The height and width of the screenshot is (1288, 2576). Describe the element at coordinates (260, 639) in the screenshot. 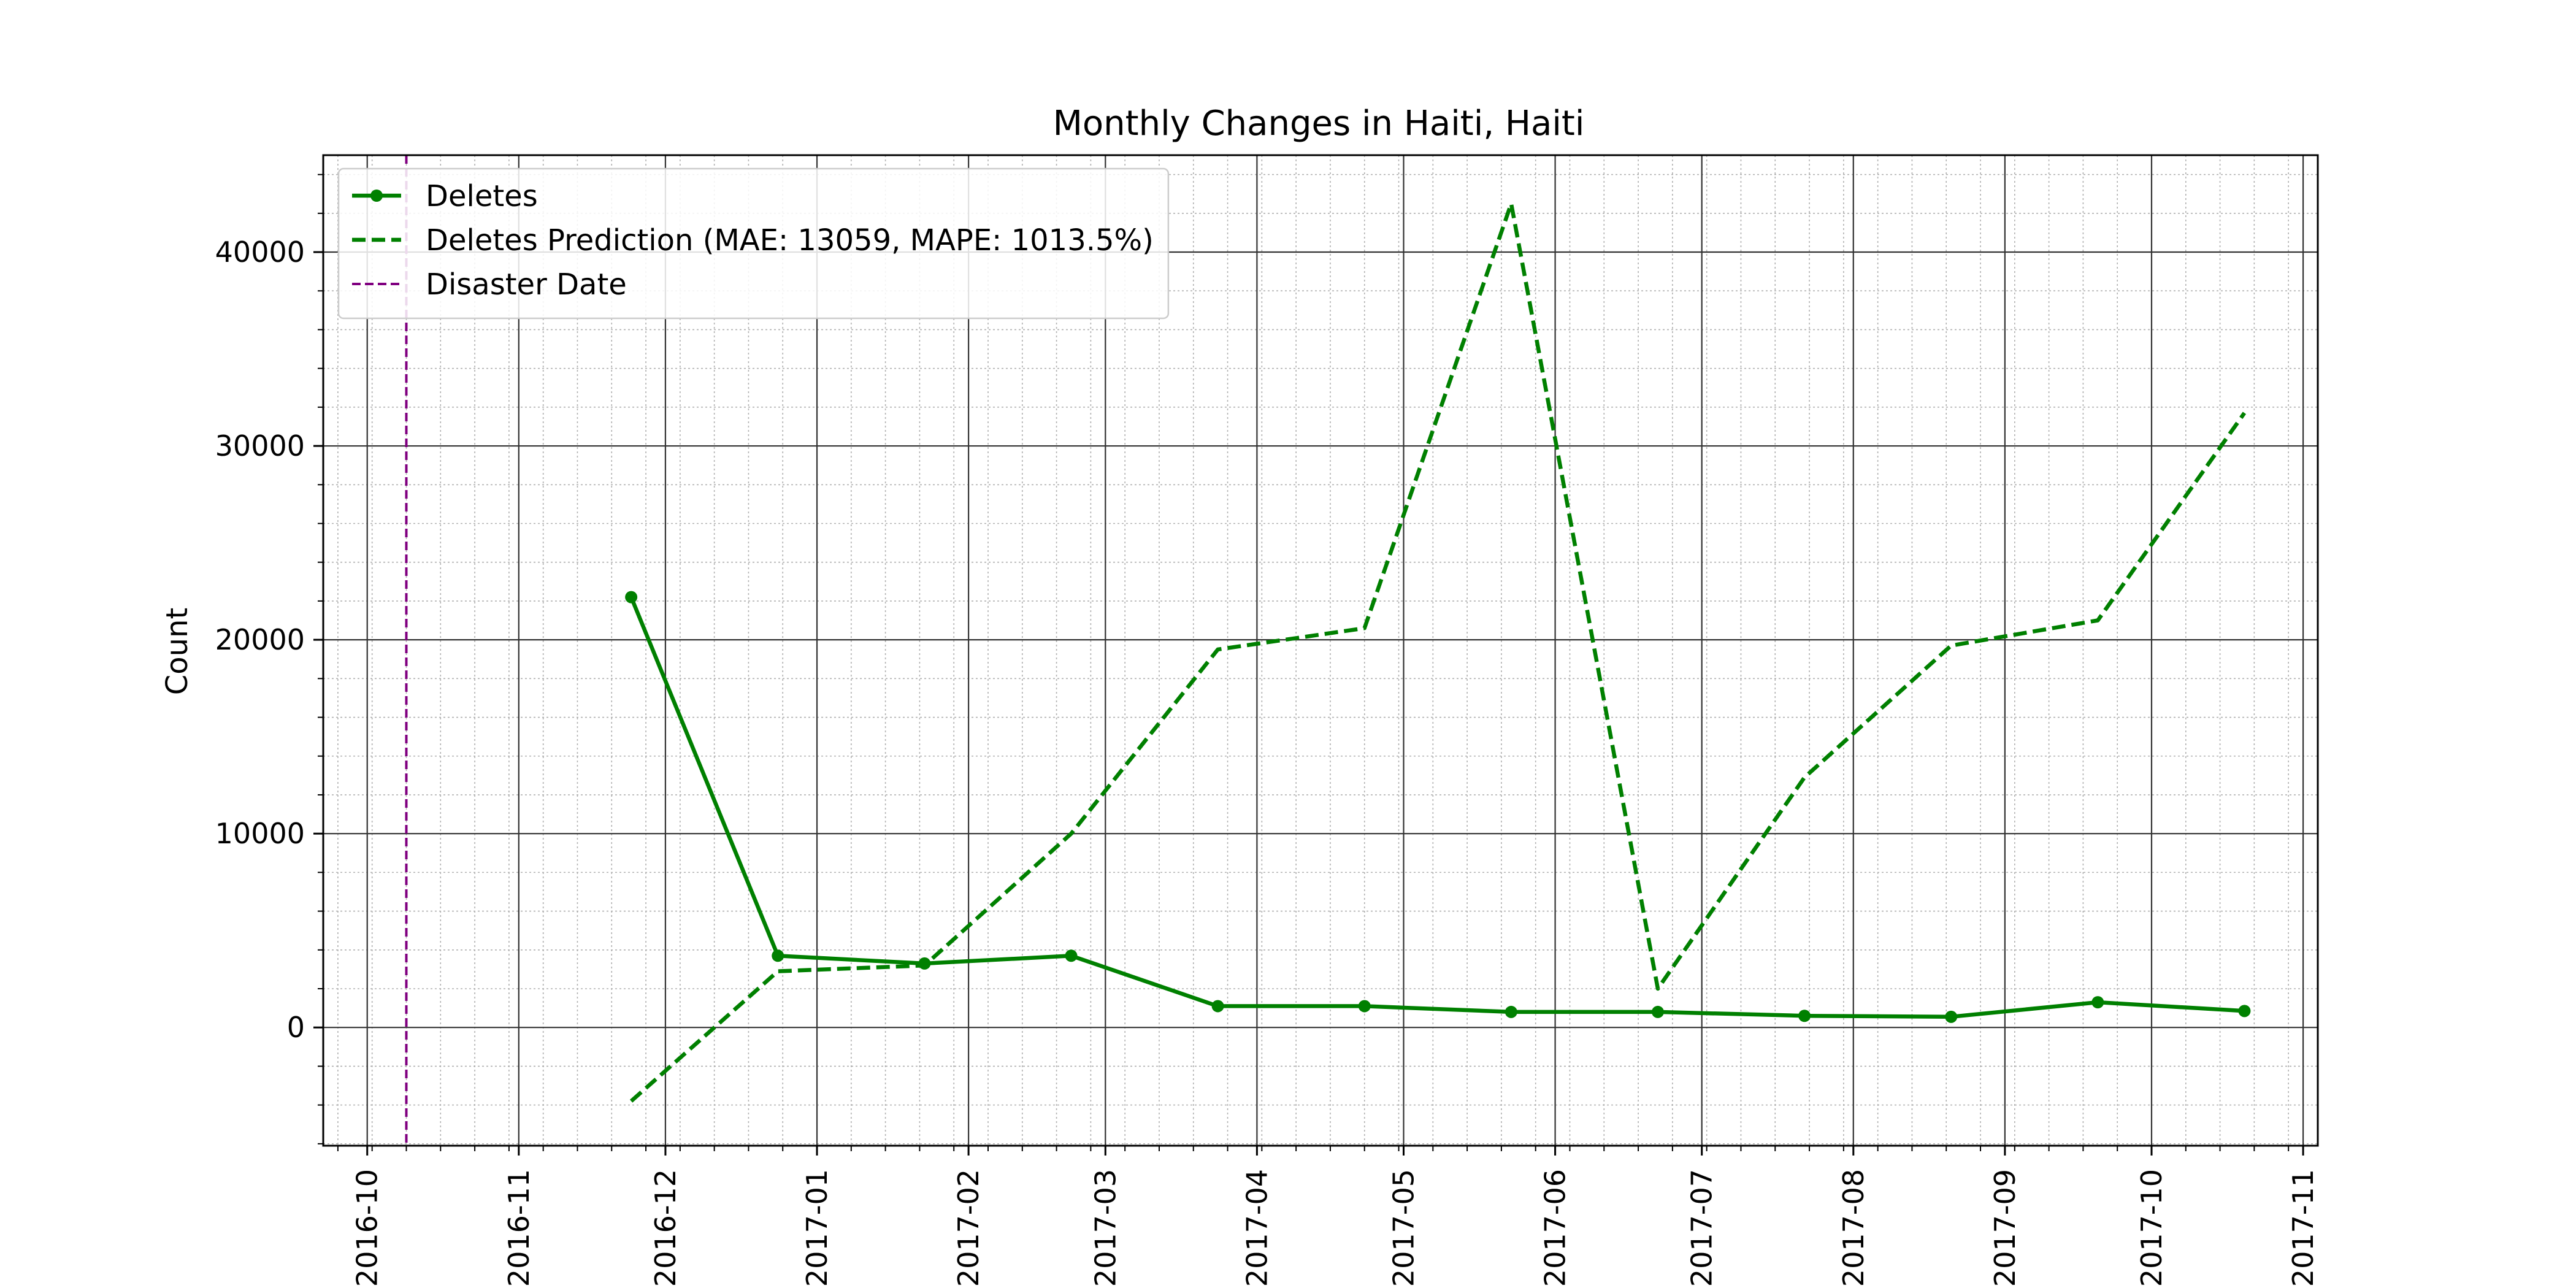

I see `y-tick-label: 20000` at that location.